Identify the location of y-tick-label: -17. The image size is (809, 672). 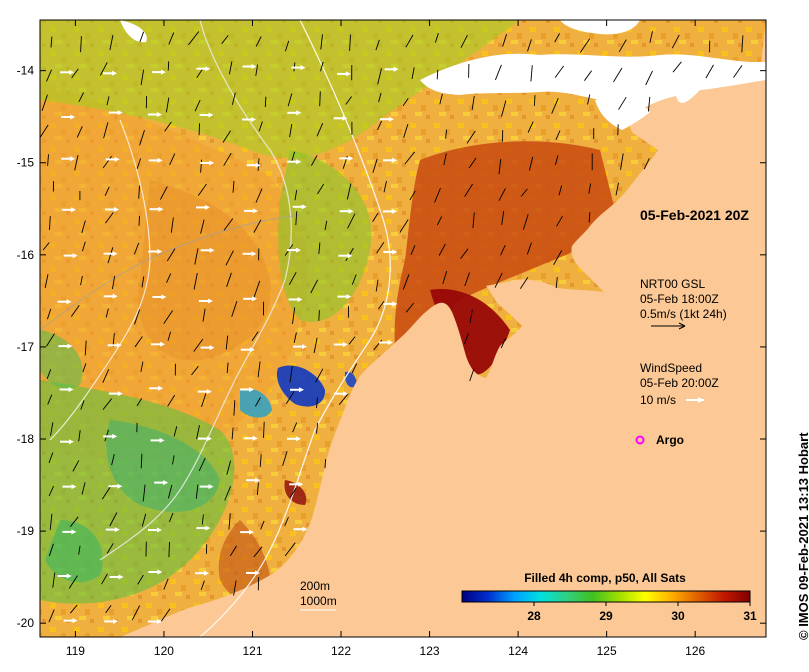
(26, 347).